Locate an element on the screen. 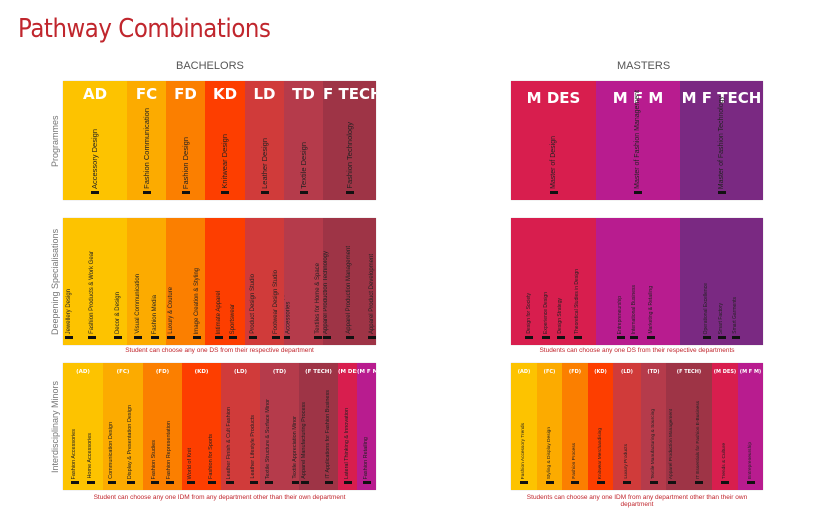 The image size is (828, 508). list-item: Apparel Production Management is located at coordinates (672, 446).